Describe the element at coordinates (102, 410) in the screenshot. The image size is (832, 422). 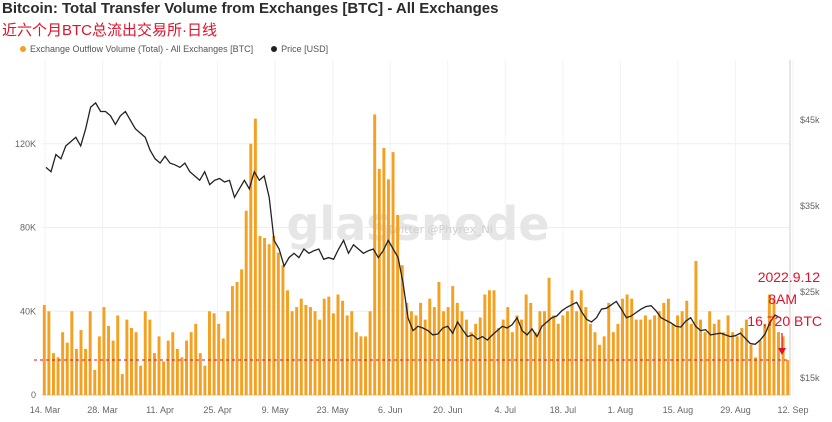
I see `x-tick: 28. Mar` at that location.